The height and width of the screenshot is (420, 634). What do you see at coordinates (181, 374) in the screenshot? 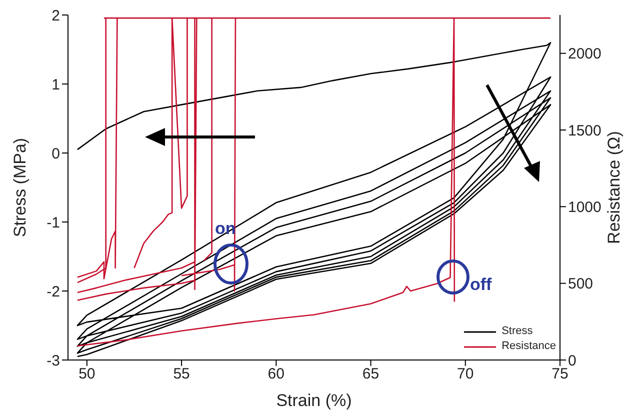
I see `x-tick-label: 55` at bounding box center [181, 374].